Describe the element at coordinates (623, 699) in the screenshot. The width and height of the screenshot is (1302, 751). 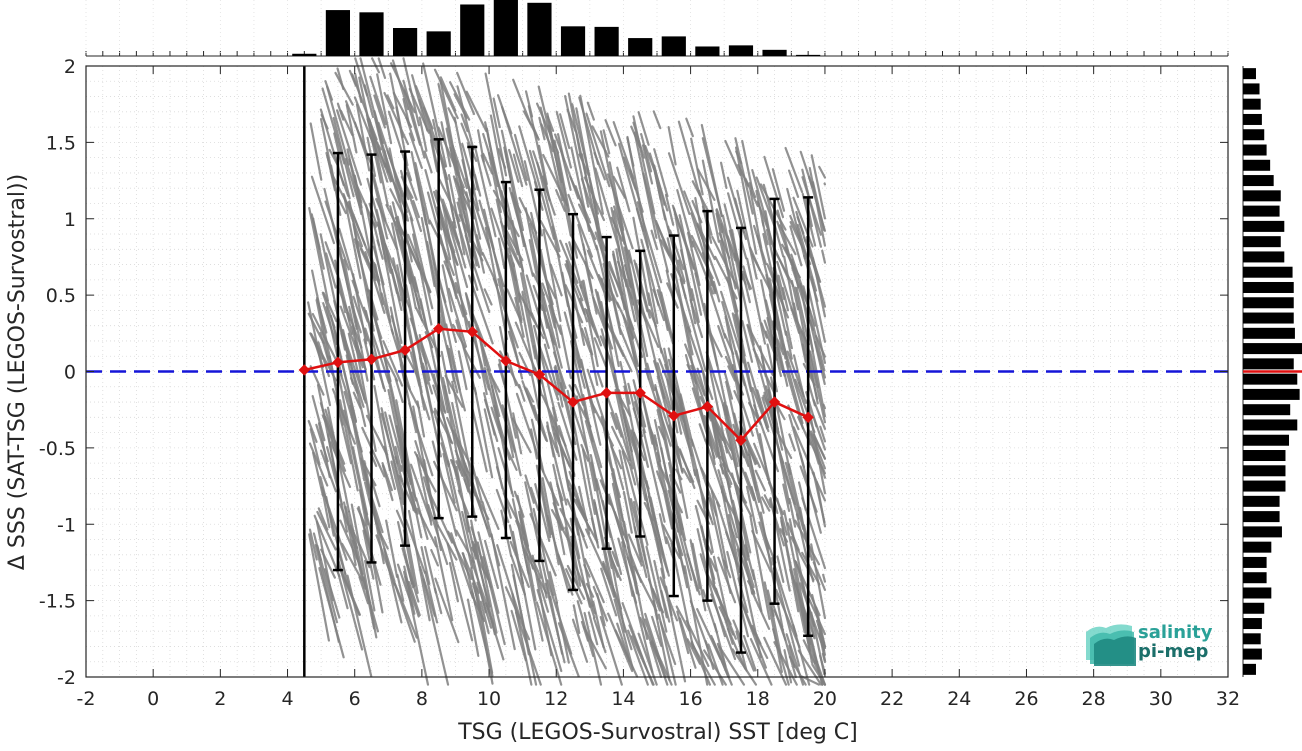
I see `x-tick-label: 14` at that location.